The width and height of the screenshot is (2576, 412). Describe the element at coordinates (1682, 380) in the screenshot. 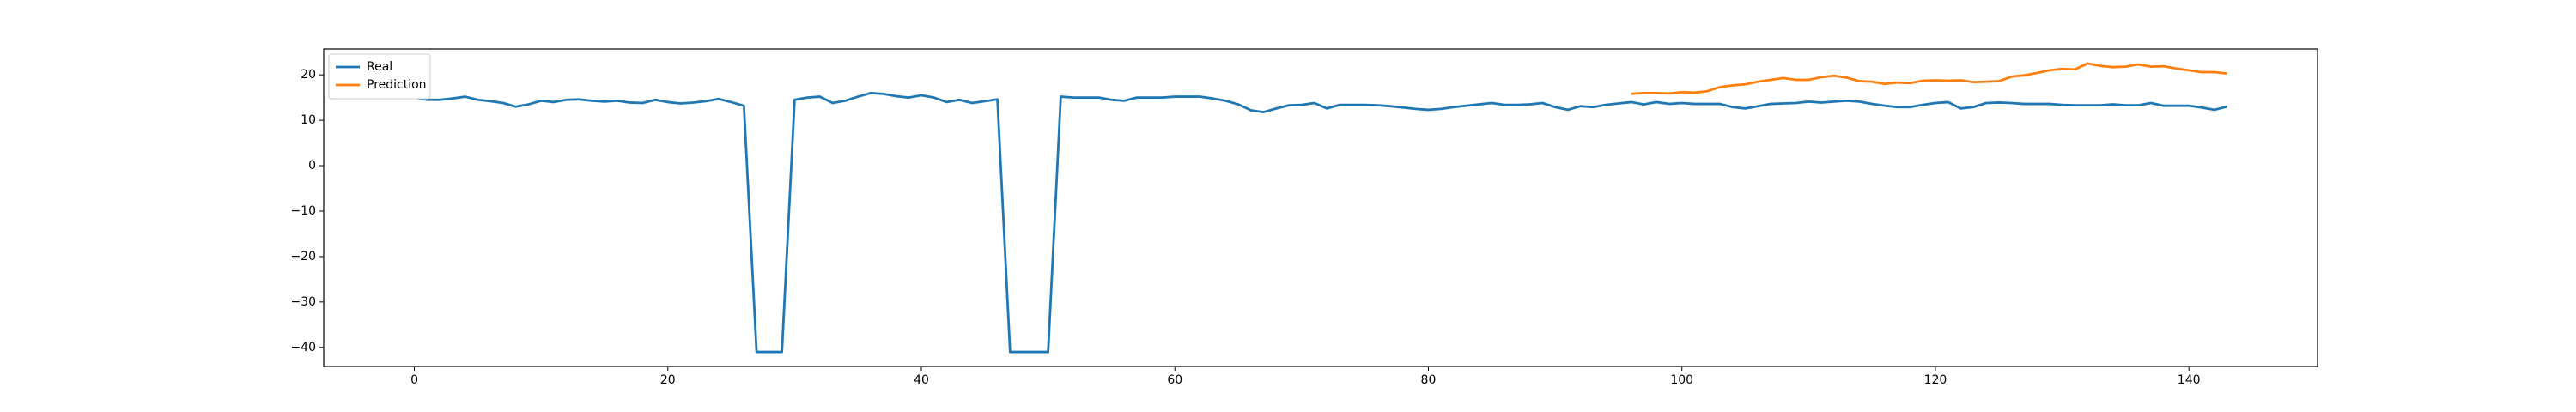

I see `x-tick-label: 100` at that location.